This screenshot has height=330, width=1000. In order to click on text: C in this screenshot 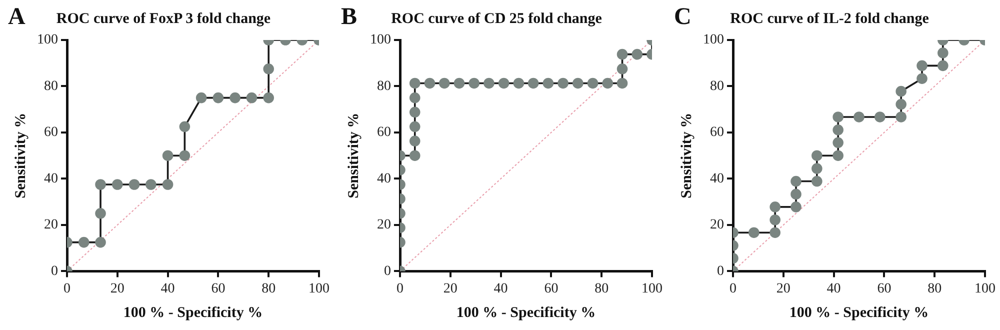, I will do `click(683, 17)`.